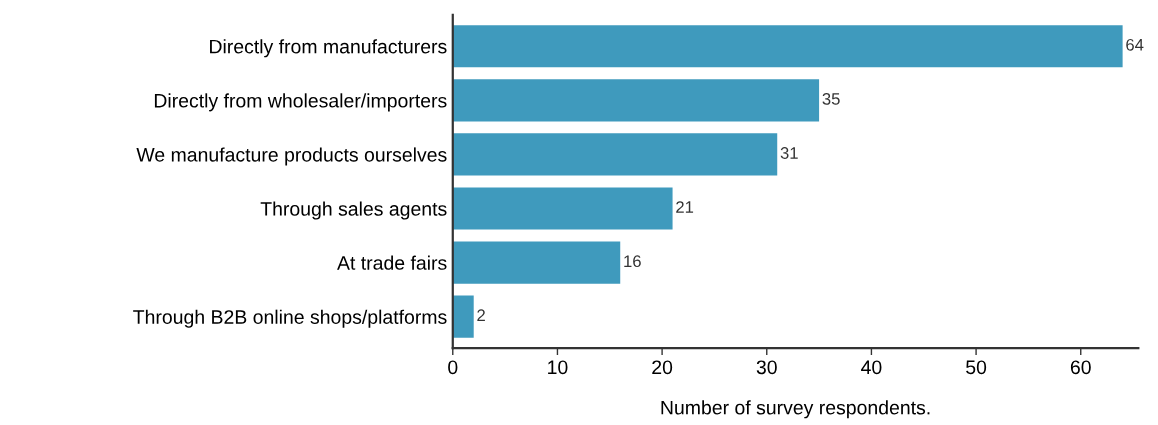  Describe the element at coordinates (632, 261) in the screenshot. I see `data-label: 16` at that location.